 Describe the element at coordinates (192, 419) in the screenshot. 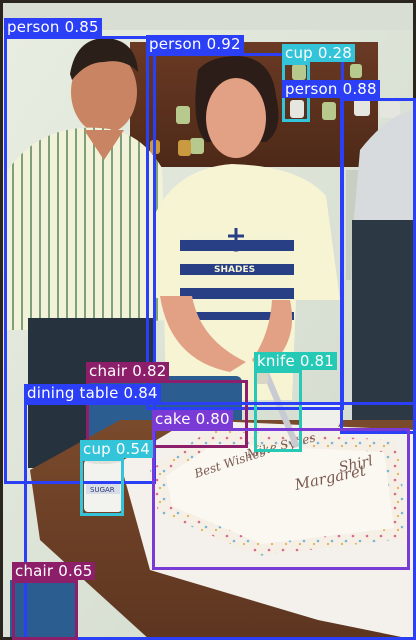

I see `detection-label-cake-1: cake 0.80` at that location.